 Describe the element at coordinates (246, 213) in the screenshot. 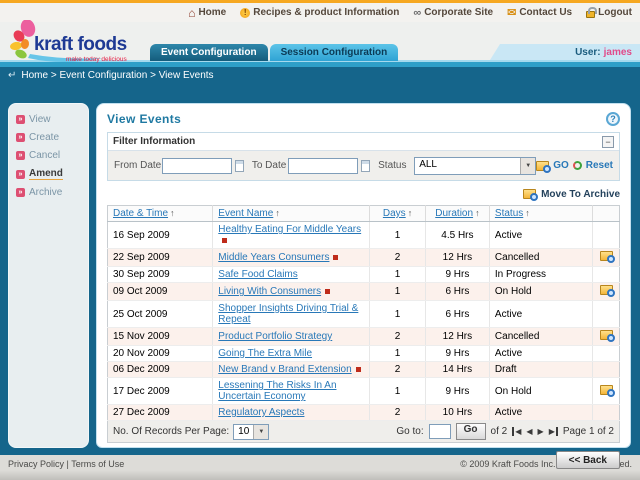

I see `sort-event-name: Event Name` at that location.